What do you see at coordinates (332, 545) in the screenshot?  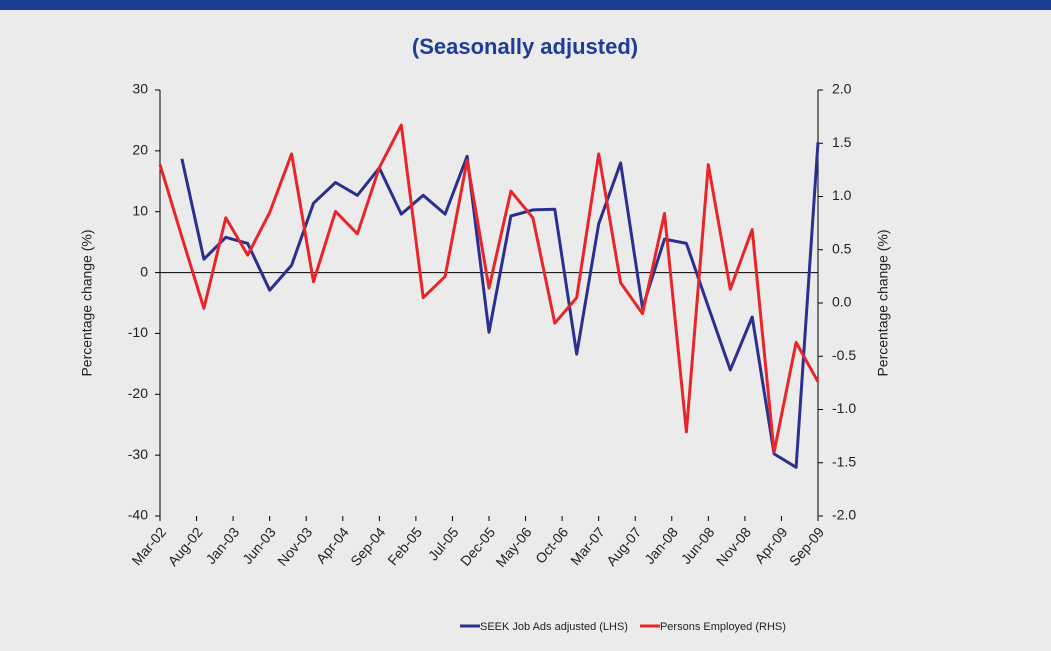 I see `x-tick-label: Apr-04` at bounding box center [332, 545].